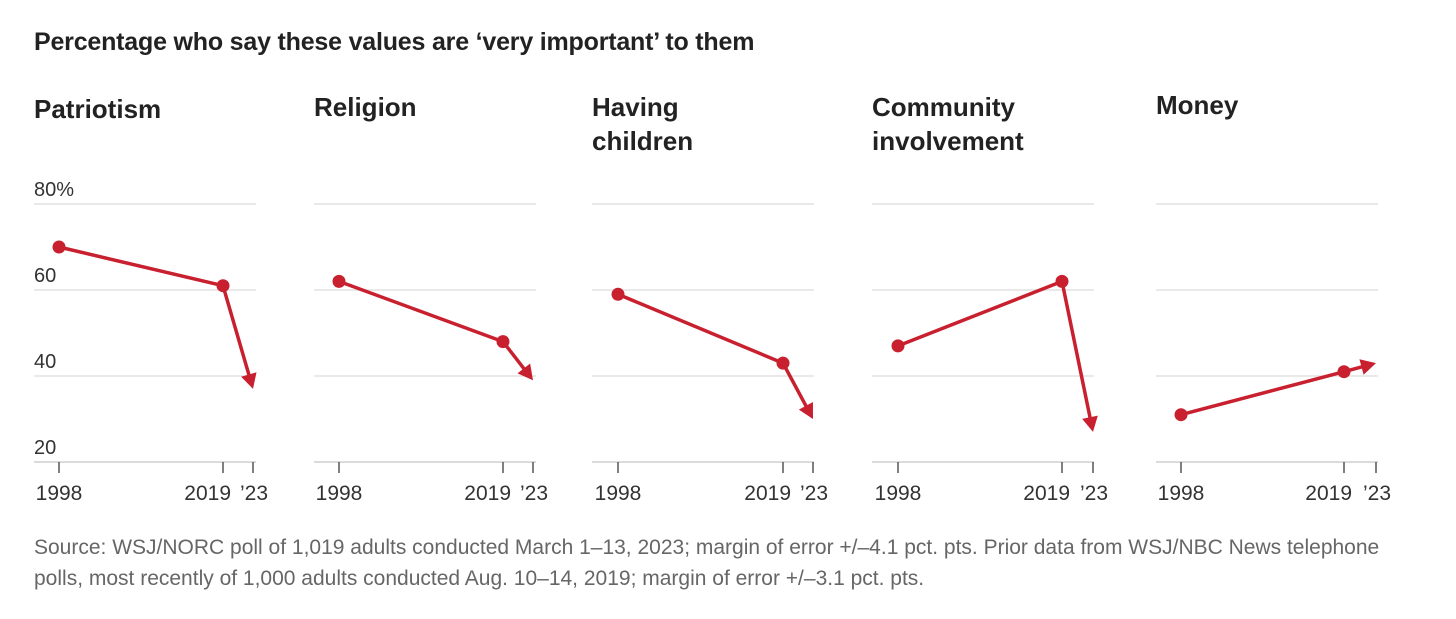 The image size is (1456, 619). What do you see at coordinates (45, 448) in the screenshot?
I see `y-tick-label: 20` at bounding box center [45, 448].